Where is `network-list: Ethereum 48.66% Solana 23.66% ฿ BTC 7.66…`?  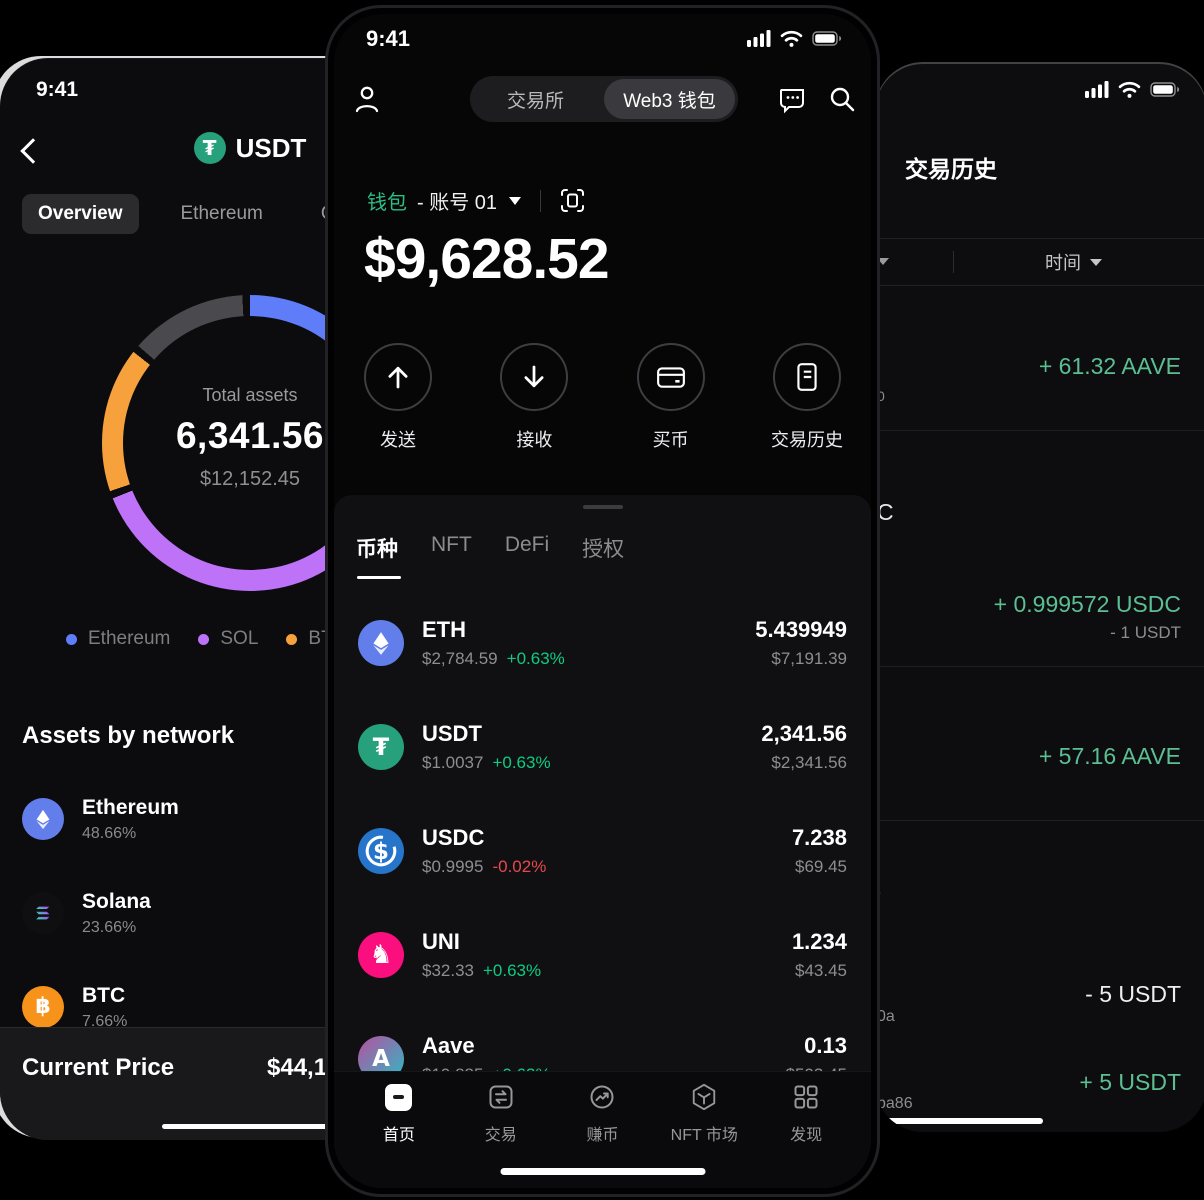 network-list: Ethereum 48.66% Solana 23.66% ฿ BTC 7.66… is located at coordinates (261, 913).